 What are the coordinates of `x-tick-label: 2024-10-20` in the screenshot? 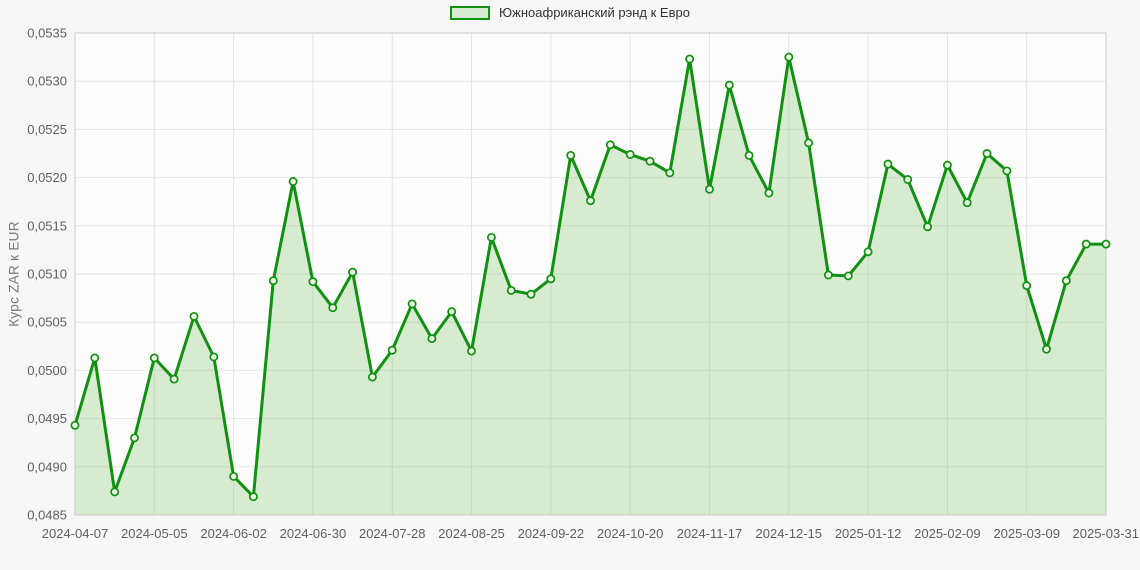 It's located at (630, 533).